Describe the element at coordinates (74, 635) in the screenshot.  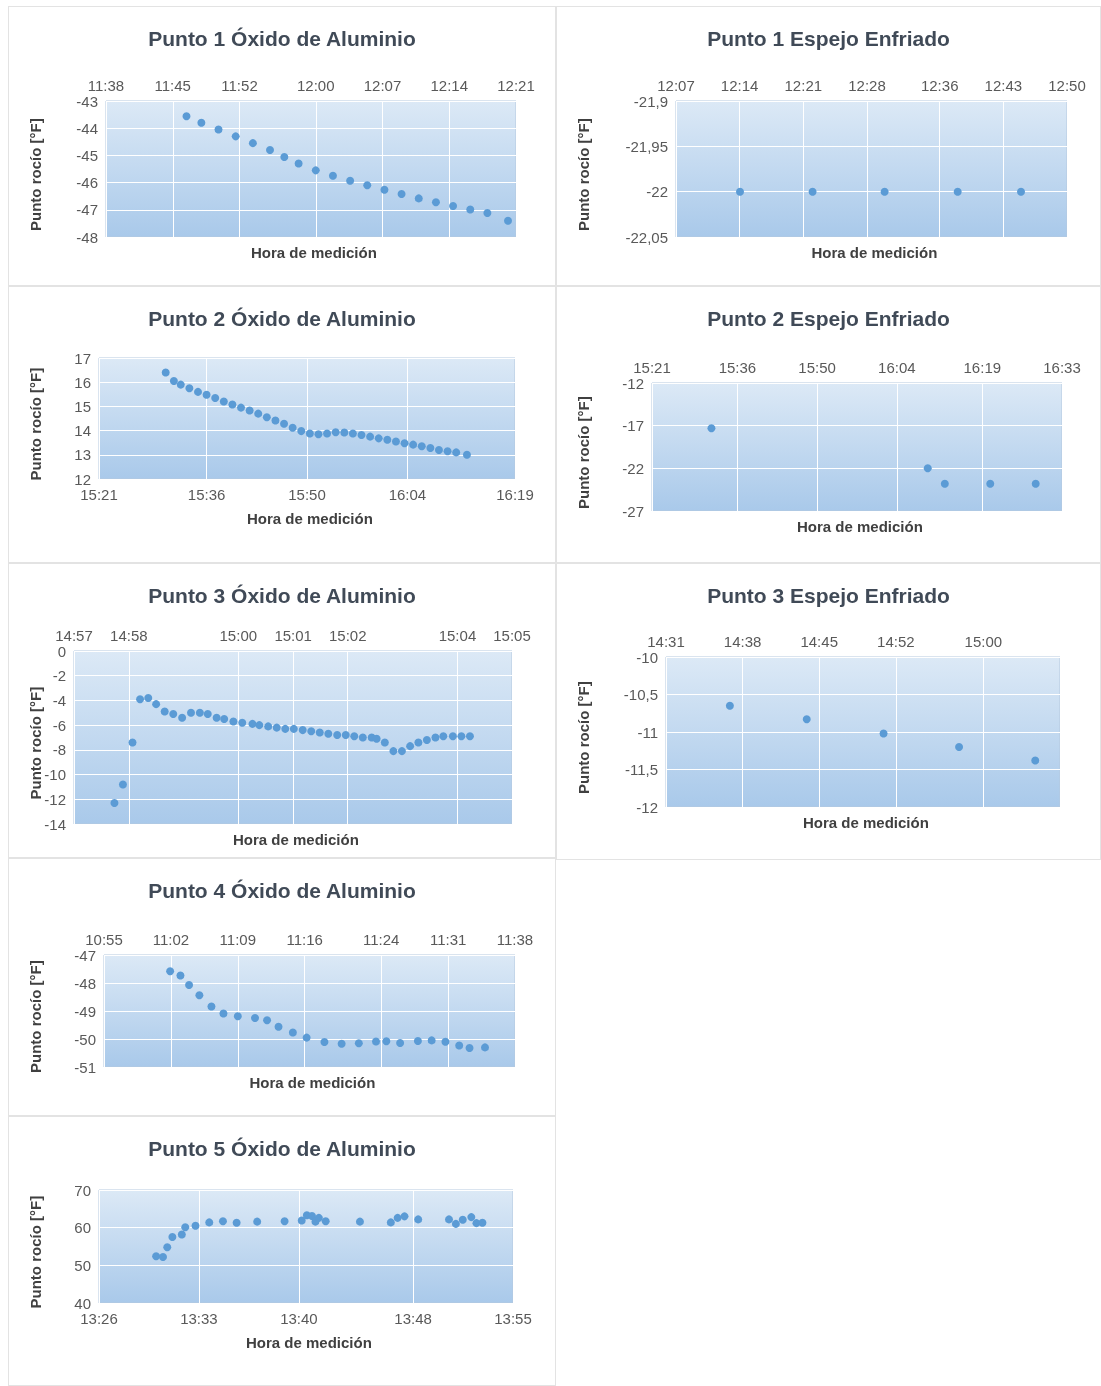
I see `x-tick-label: 14:57` at that location.